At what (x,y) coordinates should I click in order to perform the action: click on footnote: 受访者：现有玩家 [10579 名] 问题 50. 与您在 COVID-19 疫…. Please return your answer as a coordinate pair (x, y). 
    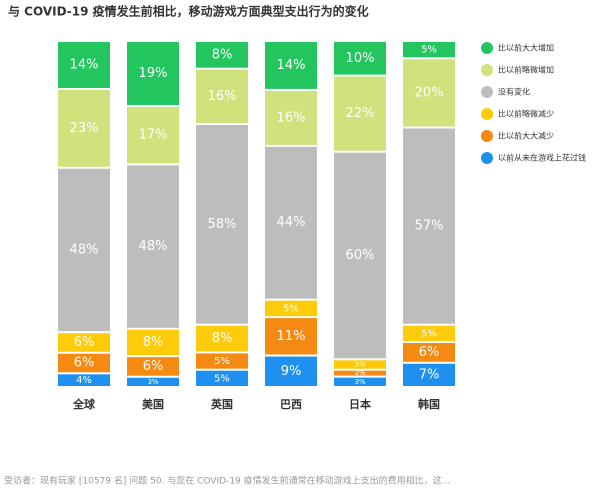
    Looking at the image, I should click on (227, 481).